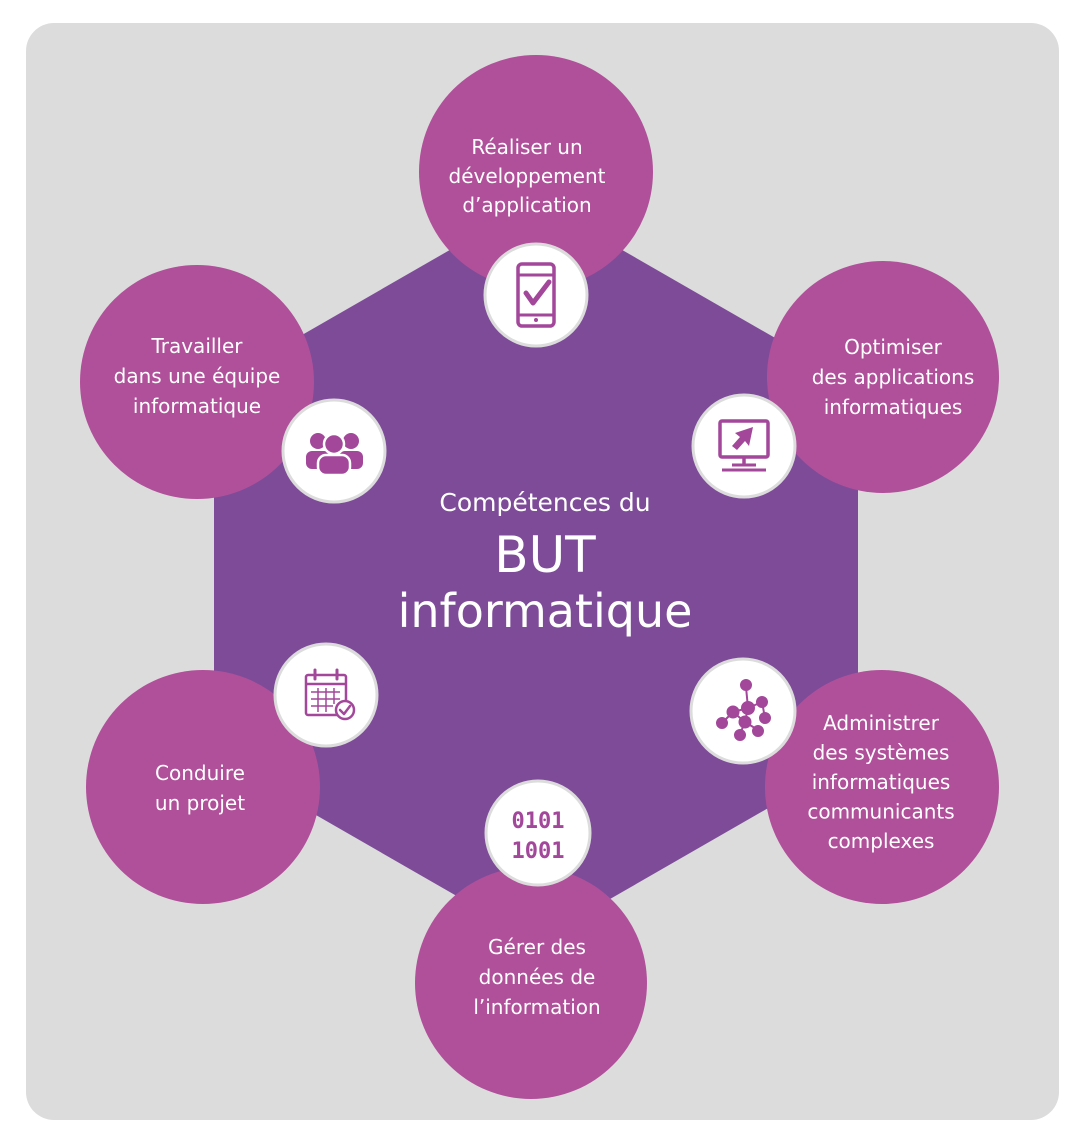 The height and width of the screenshot is (1146, 1078). I want to click on competence-label-line: d’application, so click(526, 205).